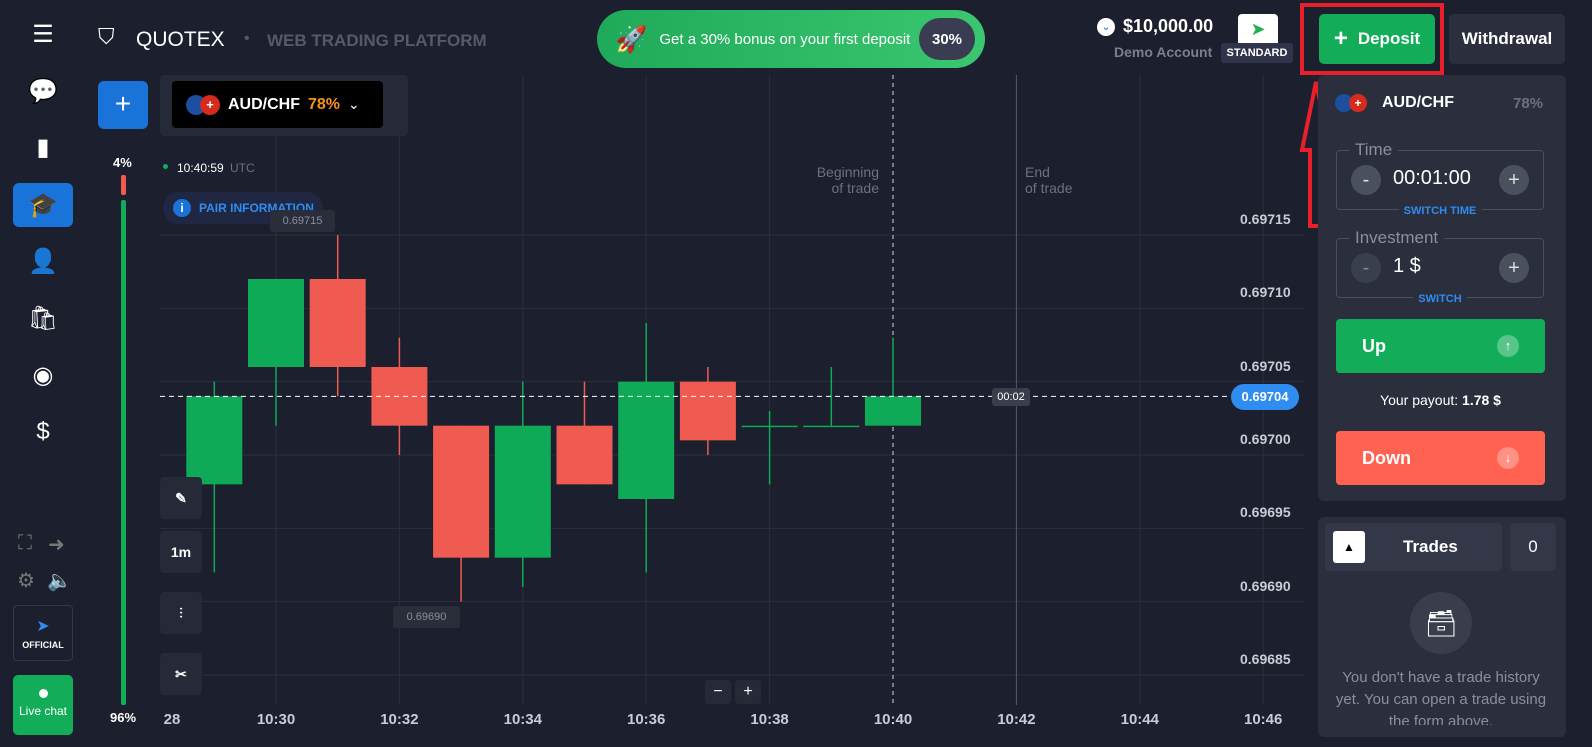 Image resolution: width=1592 pixels, height=747 pixels. I want to click on info-icon: i, so click(182, 208).